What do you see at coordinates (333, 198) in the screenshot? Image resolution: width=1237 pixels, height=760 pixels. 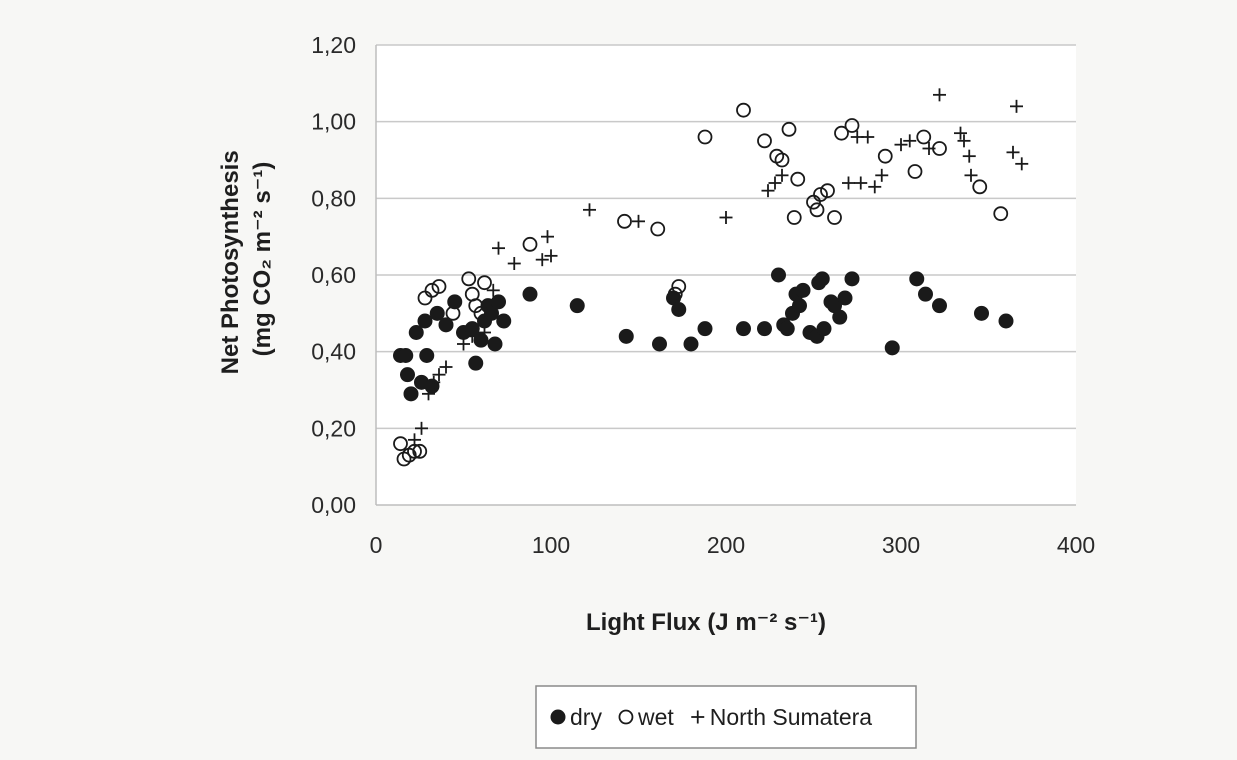 I see `y-tick-label: 0,80` at bounding box center [333, 198].